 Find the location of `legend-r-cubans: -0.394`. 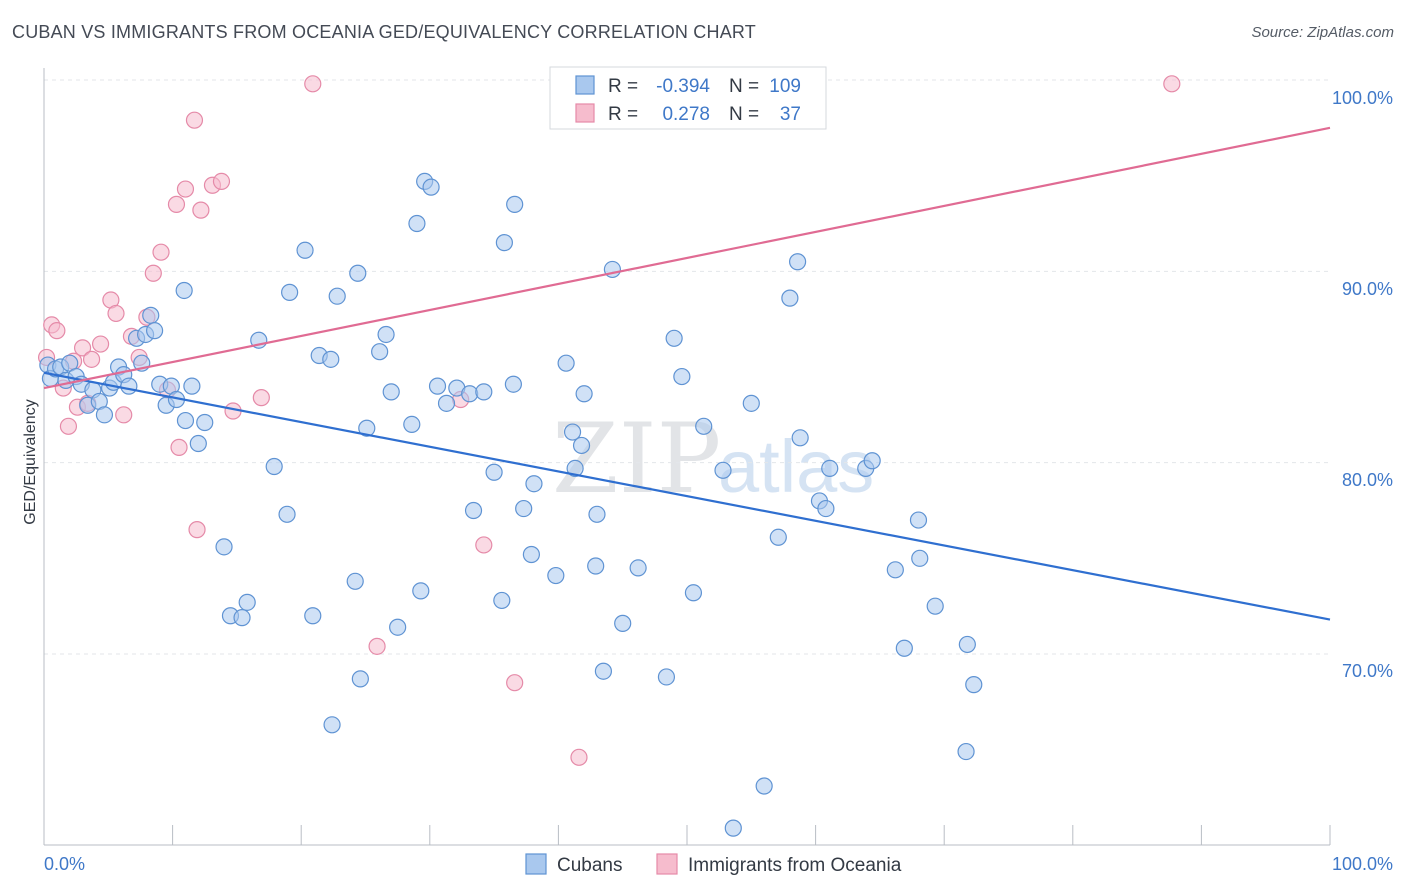

legend-r-cubans: -0.394 is located at coordinates (683, 86).